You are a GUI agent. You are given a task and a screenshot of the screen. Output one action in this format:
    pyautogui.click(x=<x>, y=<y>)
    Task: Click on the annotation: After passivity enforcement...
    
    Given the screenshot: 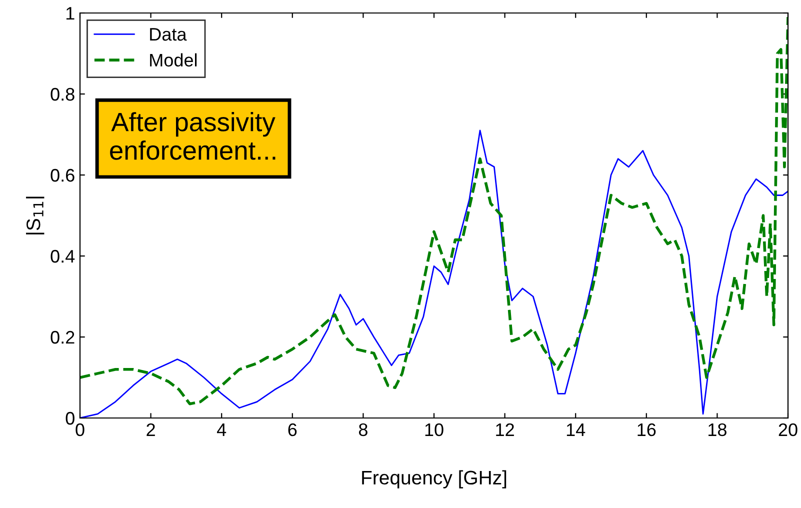 What is the action you would take?
    pyautogui.click(x=193, y=136)
    